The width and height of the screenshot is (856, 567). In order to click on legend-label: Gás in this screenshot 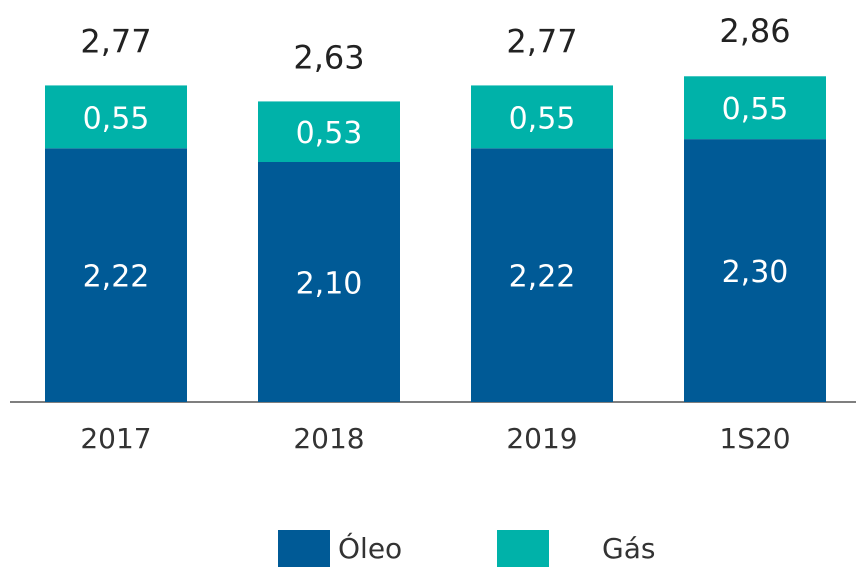, I will do `click(628, 548)`.